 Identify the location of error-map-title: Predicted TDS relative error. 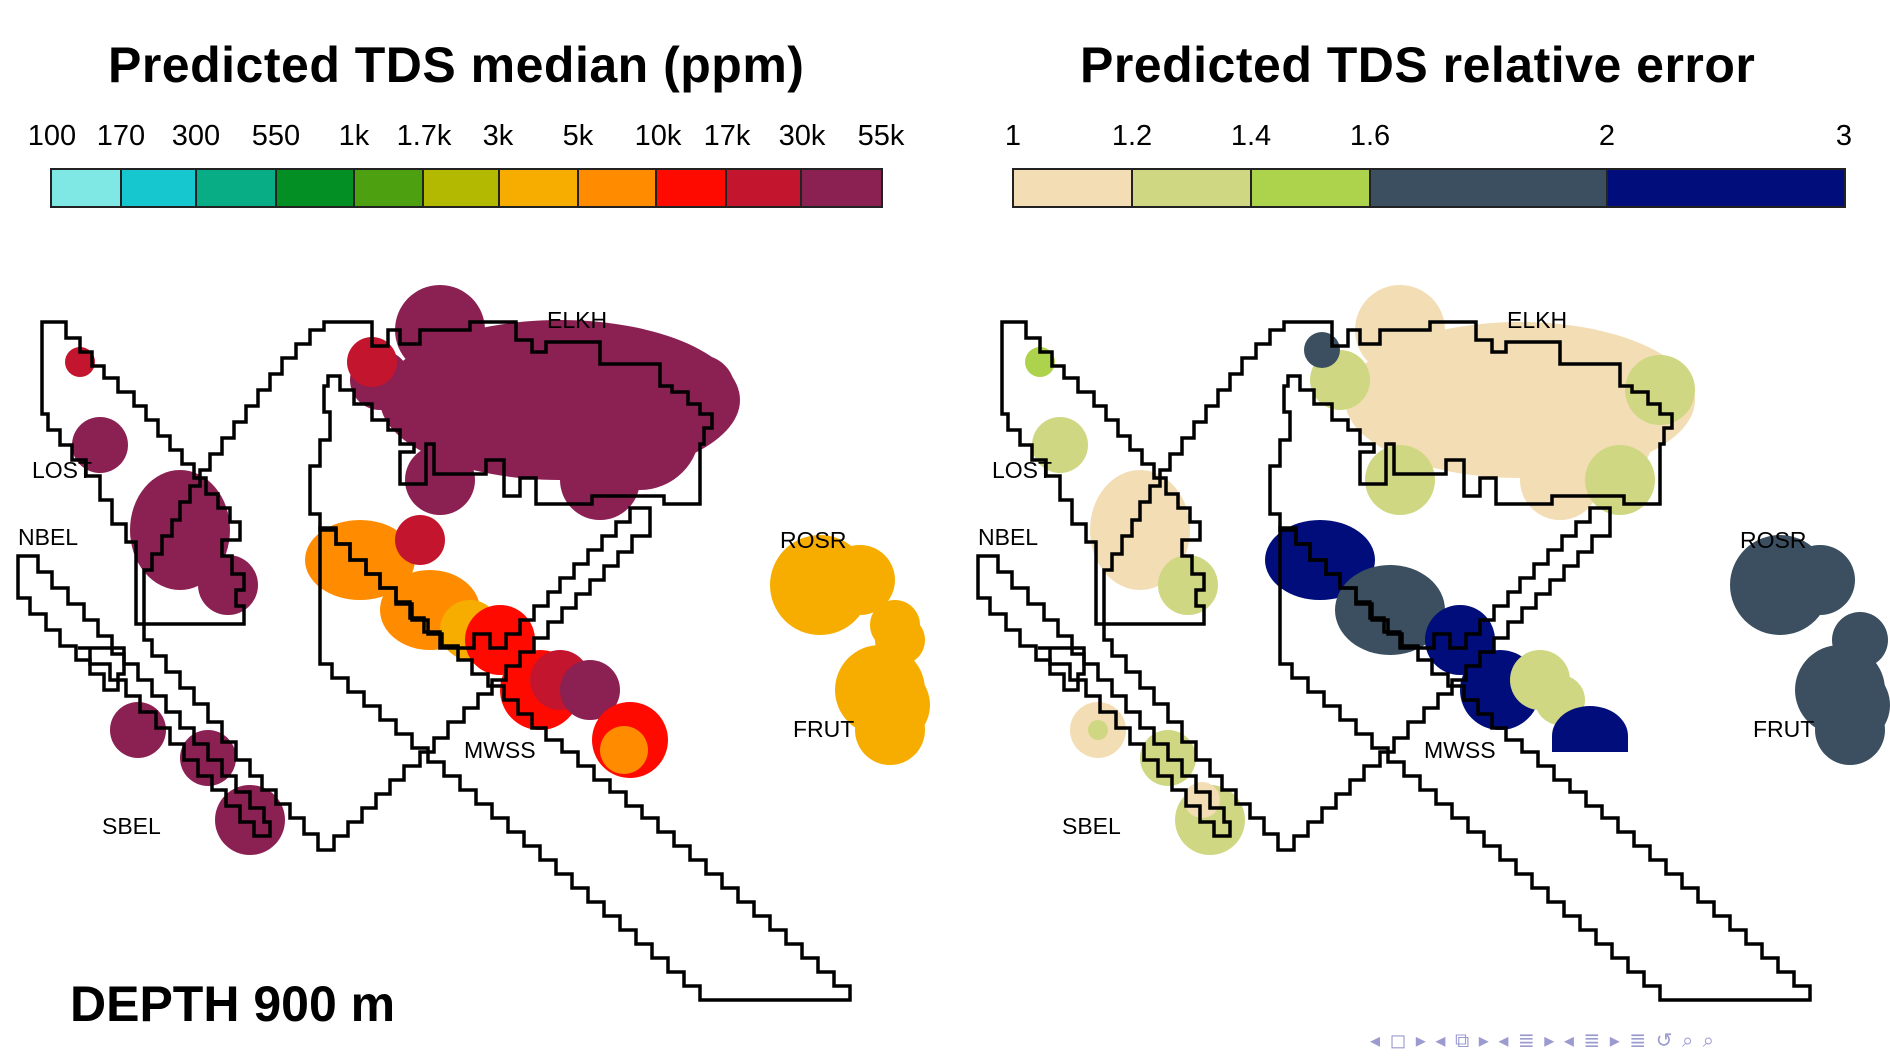
(1418, 65).